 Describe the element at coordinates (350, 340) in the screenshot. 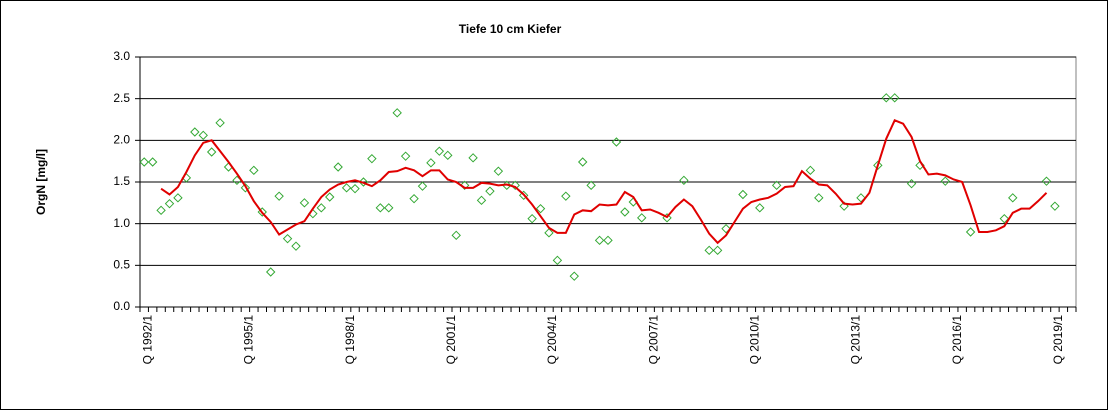

I see `x-tick-label: Q 1998/1` at that location.